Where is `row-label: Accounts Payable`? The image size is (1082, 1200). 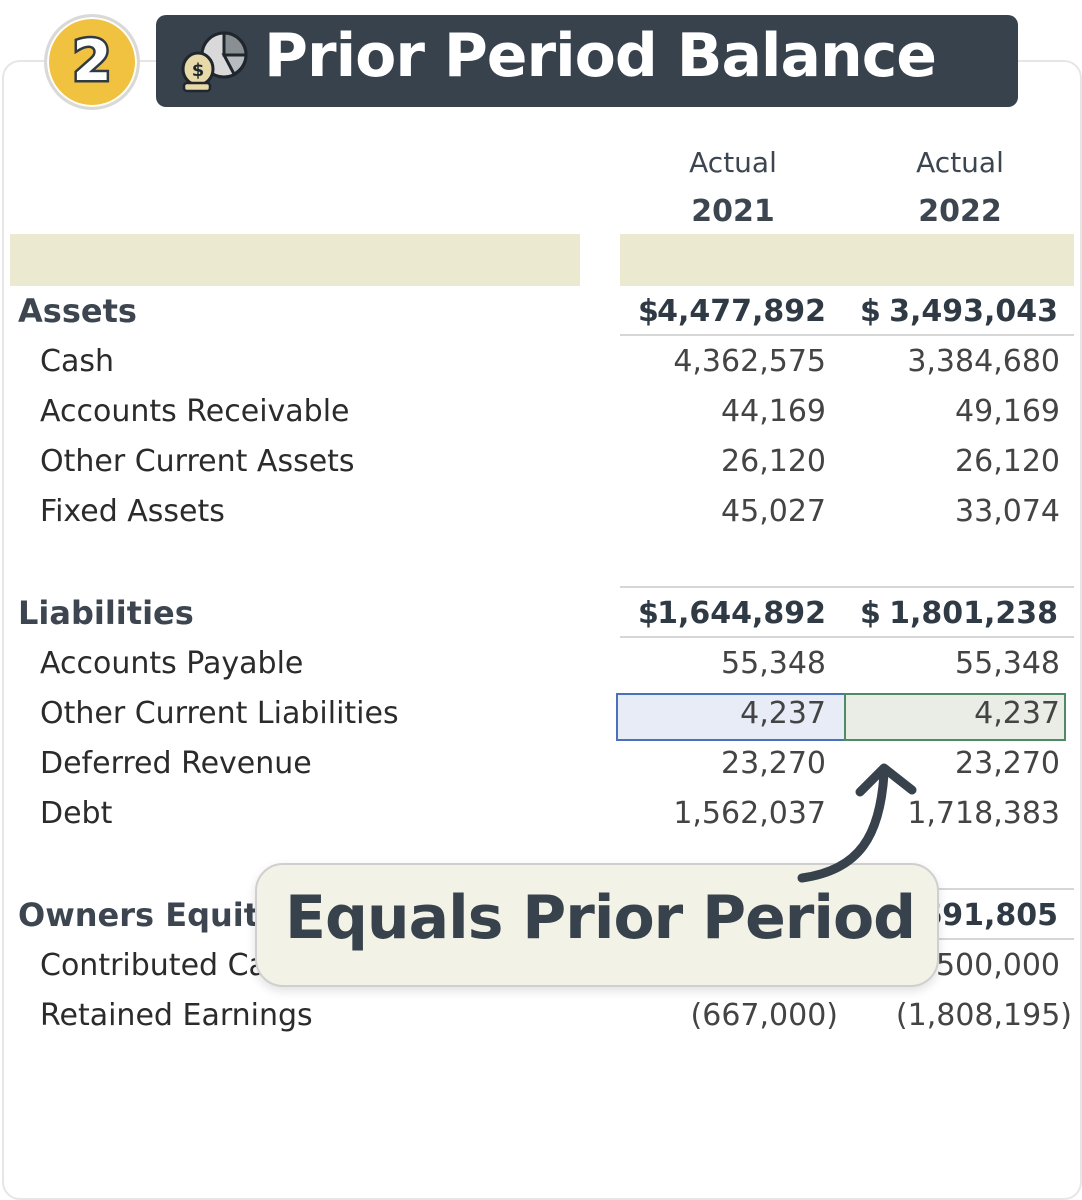
row-label: Accounts Payable is located at coordinates (172, 663).